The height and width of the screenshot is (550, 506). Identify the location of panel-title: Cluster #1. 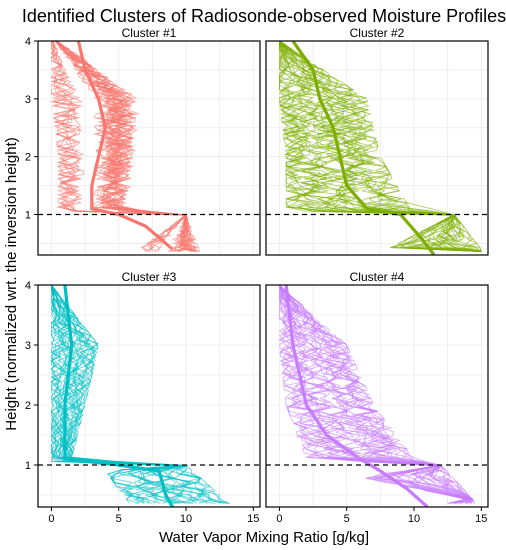
(149, 33).